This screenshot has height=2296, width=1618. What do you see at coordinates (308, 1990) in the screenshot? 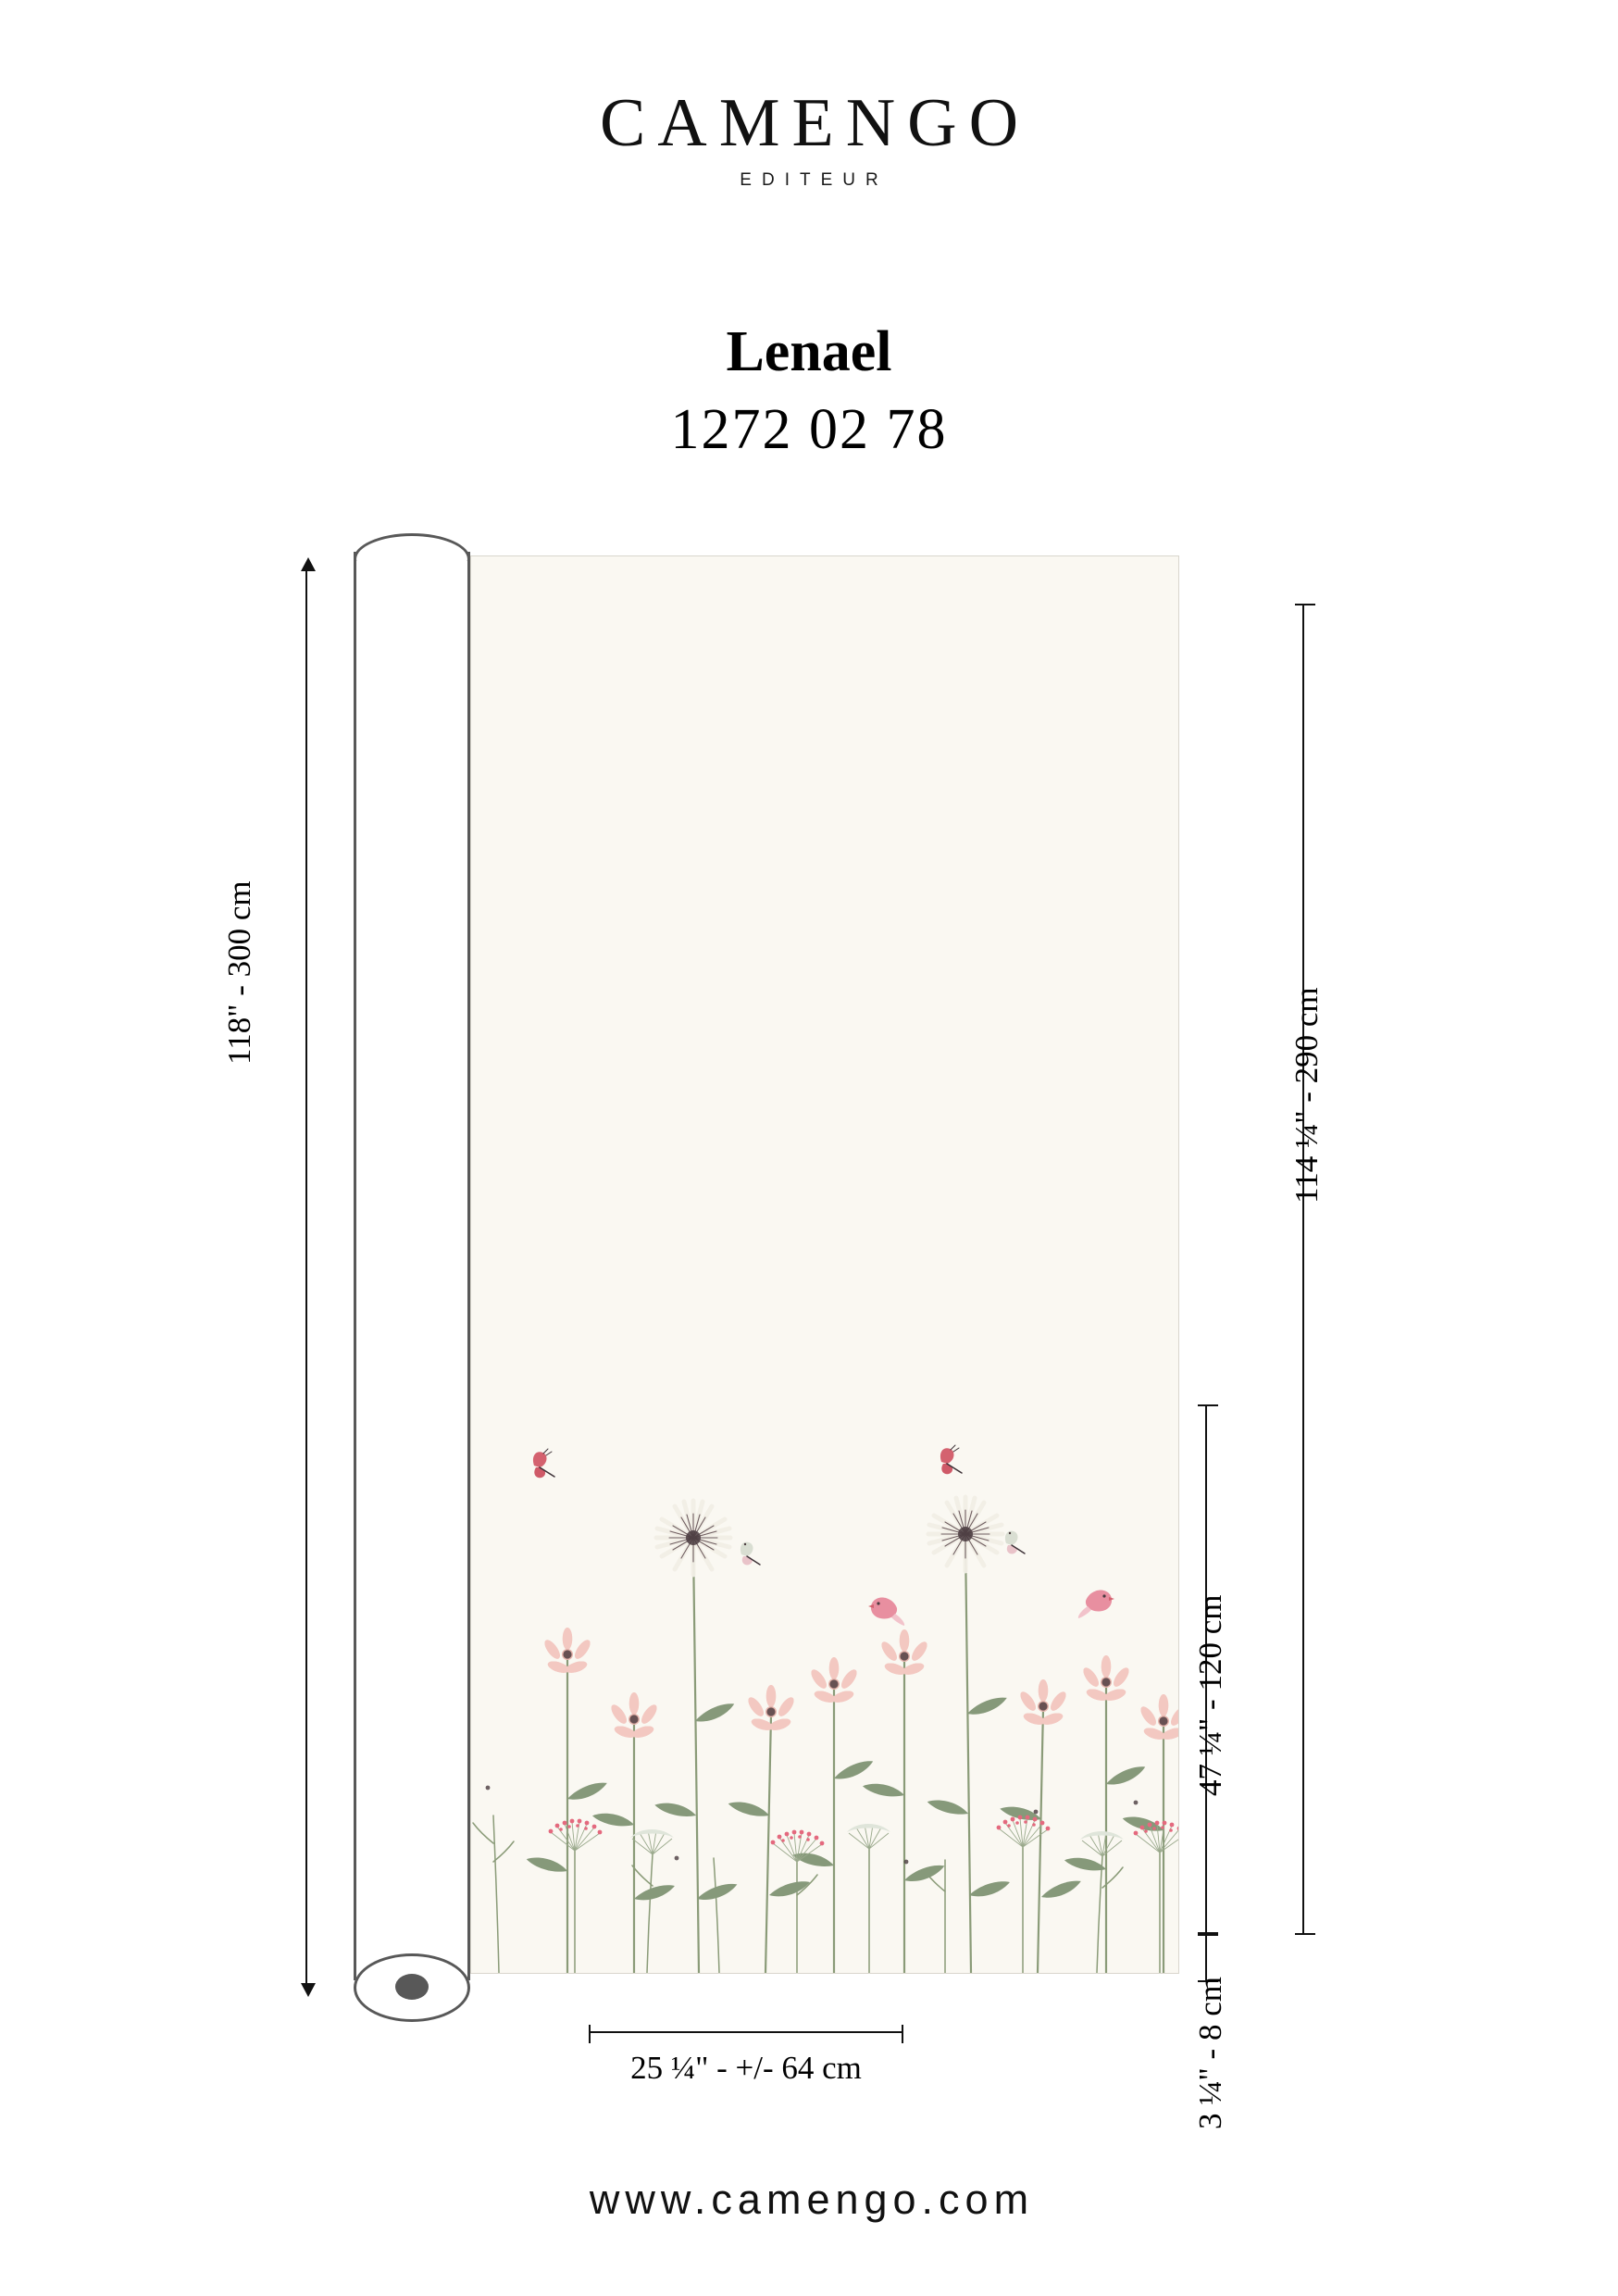
I see `arrow-down-icon` at bounding box center [308, 1990].